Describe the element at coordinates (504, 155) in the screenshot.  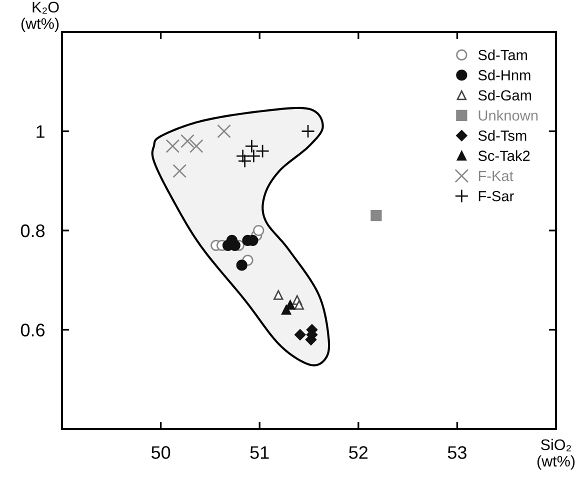
I see `legend-label: Sc-Tak2` at that location.